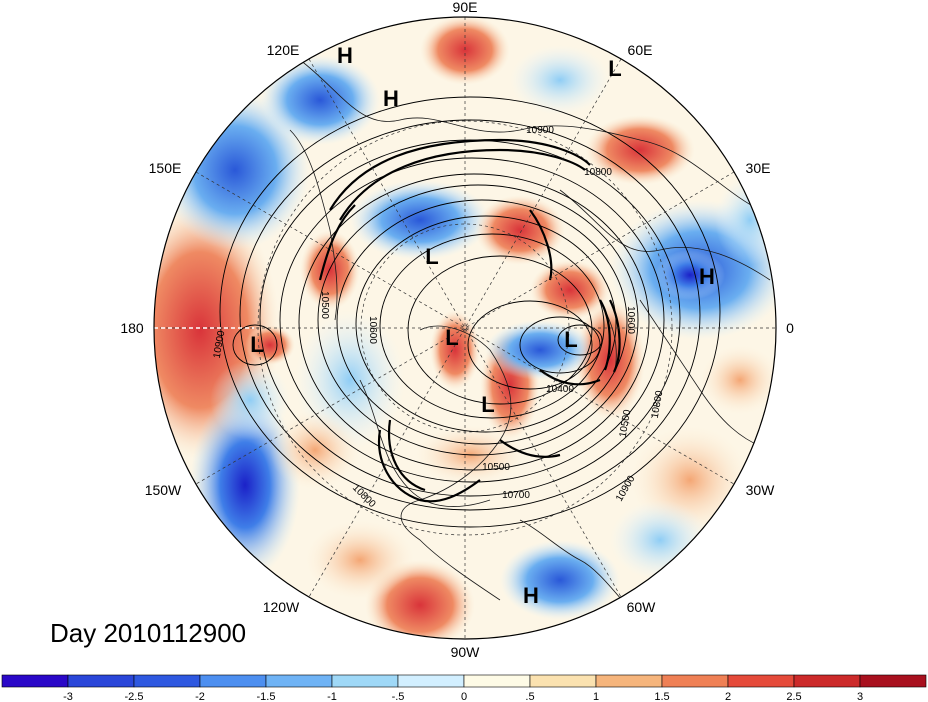 The image size is (928, 702). Describe the element at coordinates (860, 696) in the screenshot. I see `colorbar-tick-label: 3` at that location.